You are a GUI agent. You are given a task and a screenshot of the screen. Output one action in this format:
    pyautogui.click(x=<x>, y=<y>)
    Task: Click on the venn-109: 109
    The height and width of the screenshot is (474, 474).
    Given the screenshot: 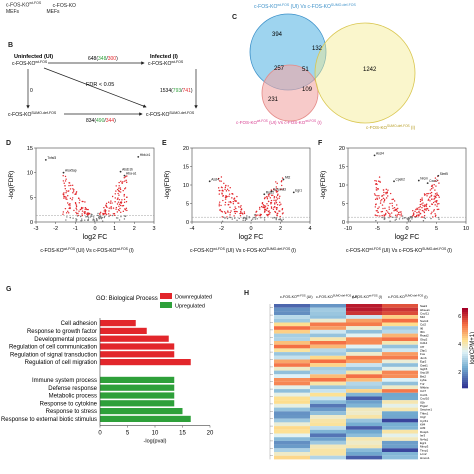 What is the action you would take?
    pyautogui.click(x=307, y=90)
    